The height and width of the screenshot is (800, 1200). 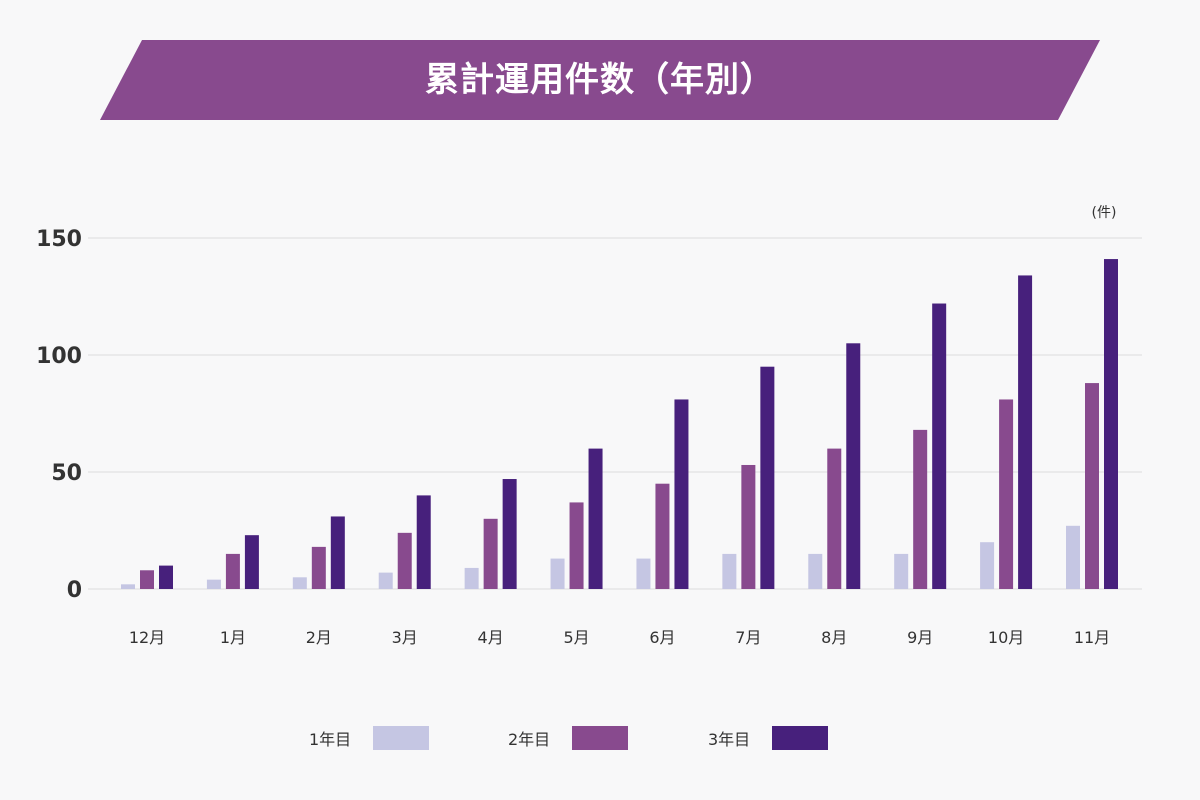 I want to click on x-tick-label-3: 2月, so click(x=319, y=637).